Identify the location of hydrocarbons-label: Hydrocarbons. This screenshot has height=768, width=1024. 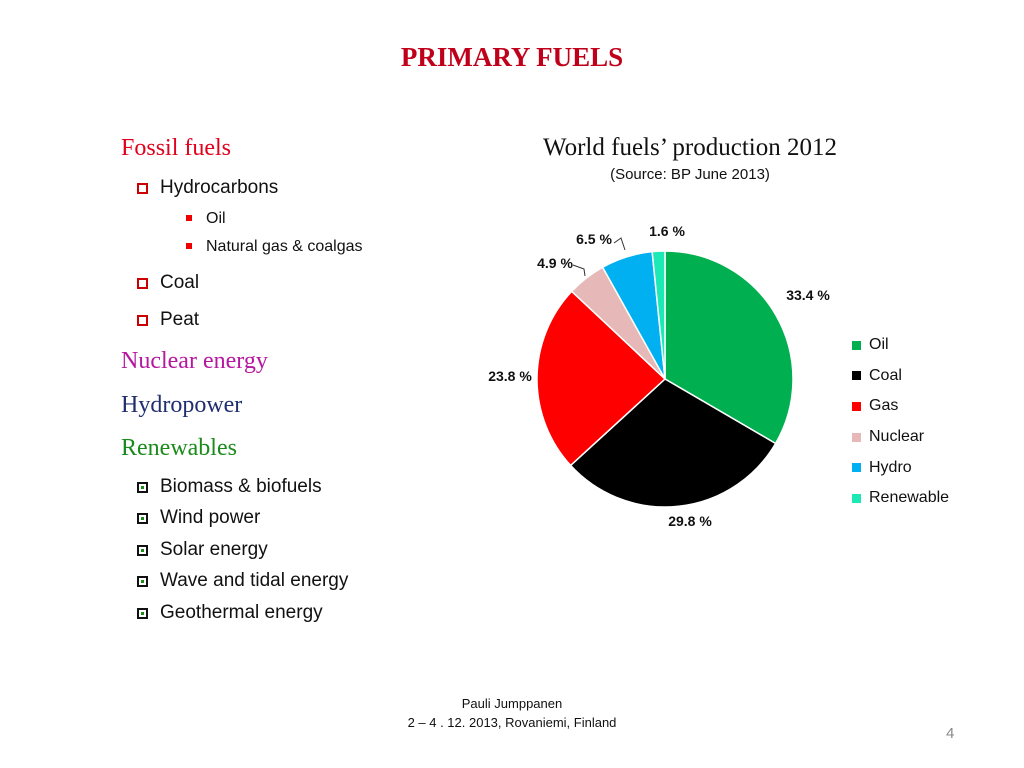
(219, 187).